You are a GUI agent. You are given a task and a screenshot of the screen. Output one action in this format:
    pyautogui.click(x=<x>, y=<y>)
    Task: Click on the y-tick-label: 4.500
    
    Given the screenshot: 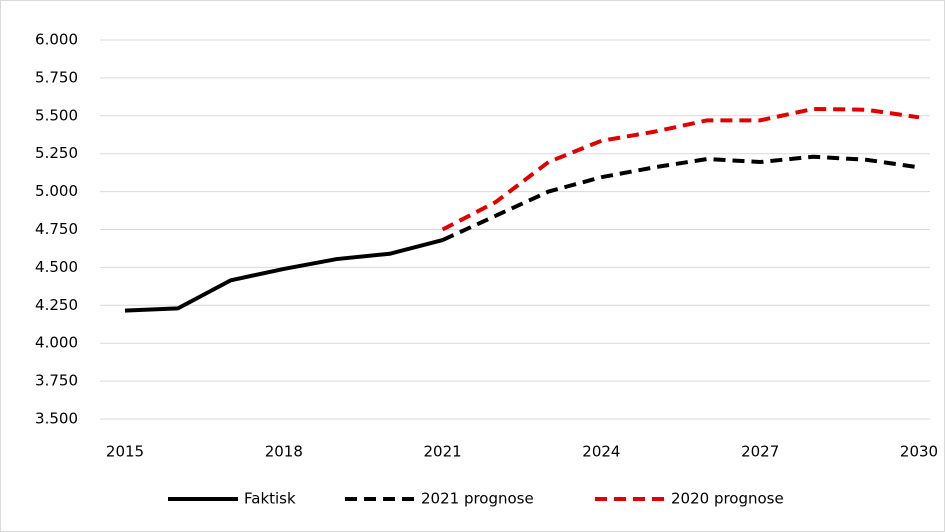 What is the action you would take?
    pyautogui.click(x=56, y=267)
    